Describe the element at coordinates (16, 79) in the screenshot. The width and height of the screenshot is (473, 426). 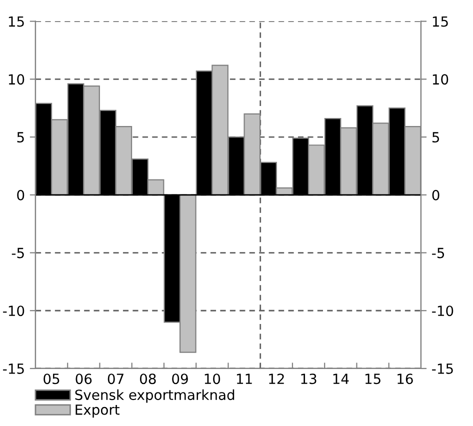
I see `y-tick-label: 10` at that location.